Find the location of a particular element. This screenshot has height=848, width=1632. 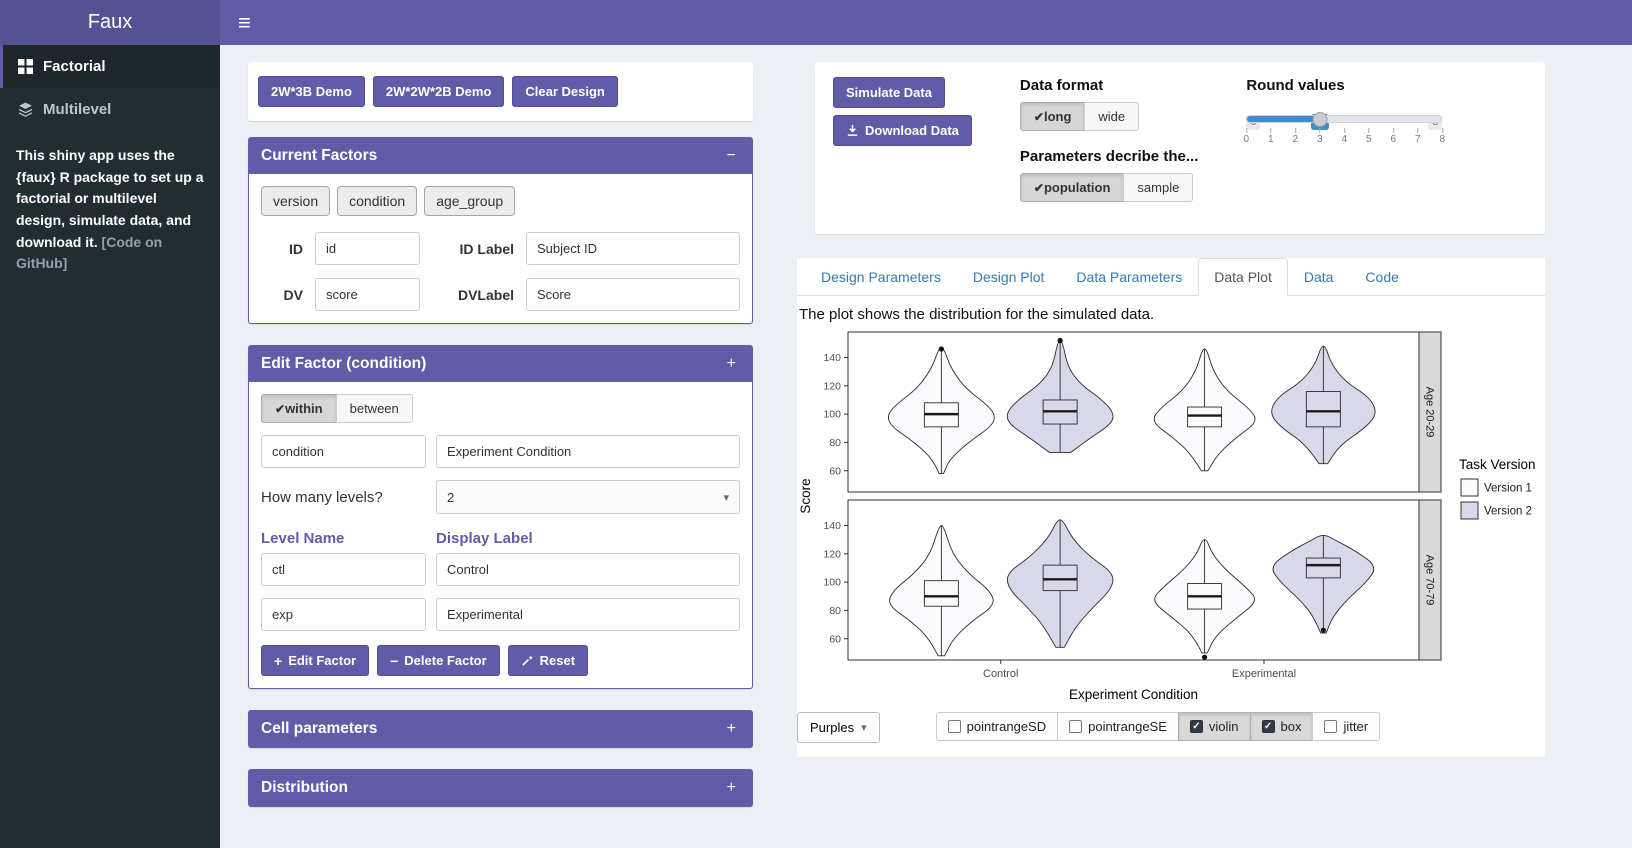

facet-label: Age 20-29 is located at coordinates (1430, 412).